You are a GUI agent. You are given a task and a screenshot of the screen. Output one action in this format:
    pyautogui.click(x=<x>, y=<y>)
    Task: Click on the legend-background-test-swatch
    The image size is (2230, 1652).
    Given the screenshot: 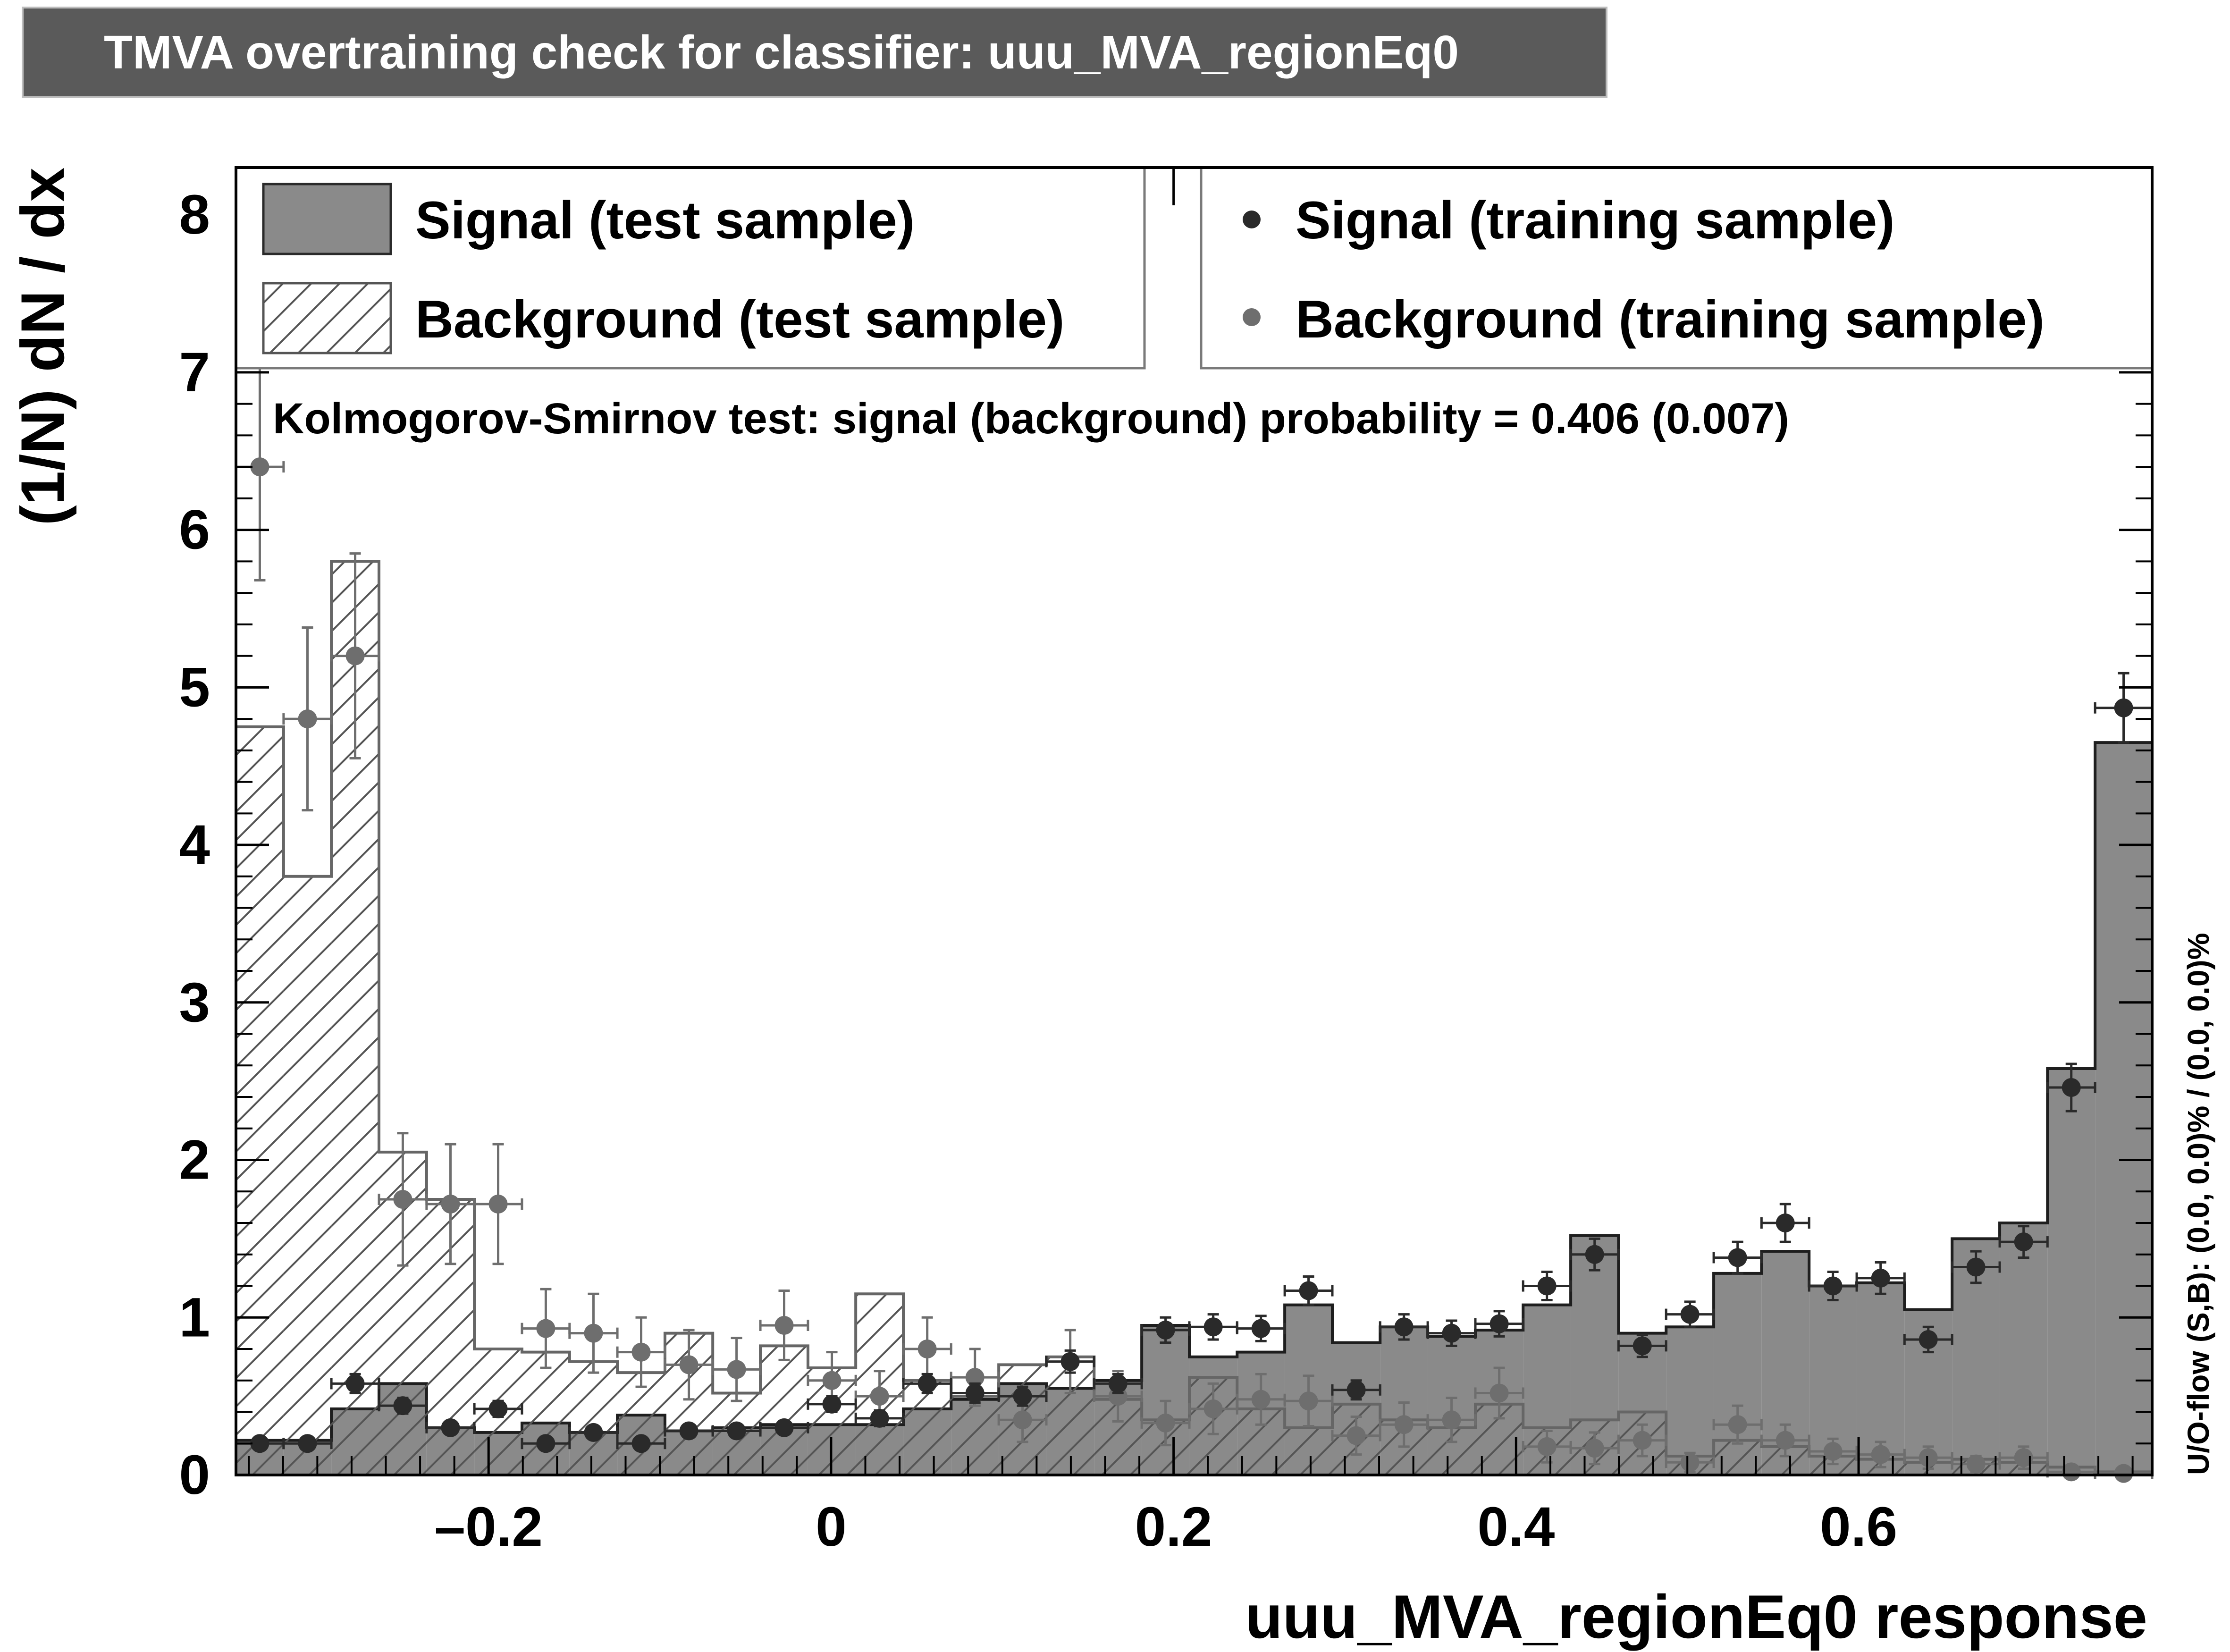 What is the action you would take?
    pyautogui.click(x=327, y=318)
    